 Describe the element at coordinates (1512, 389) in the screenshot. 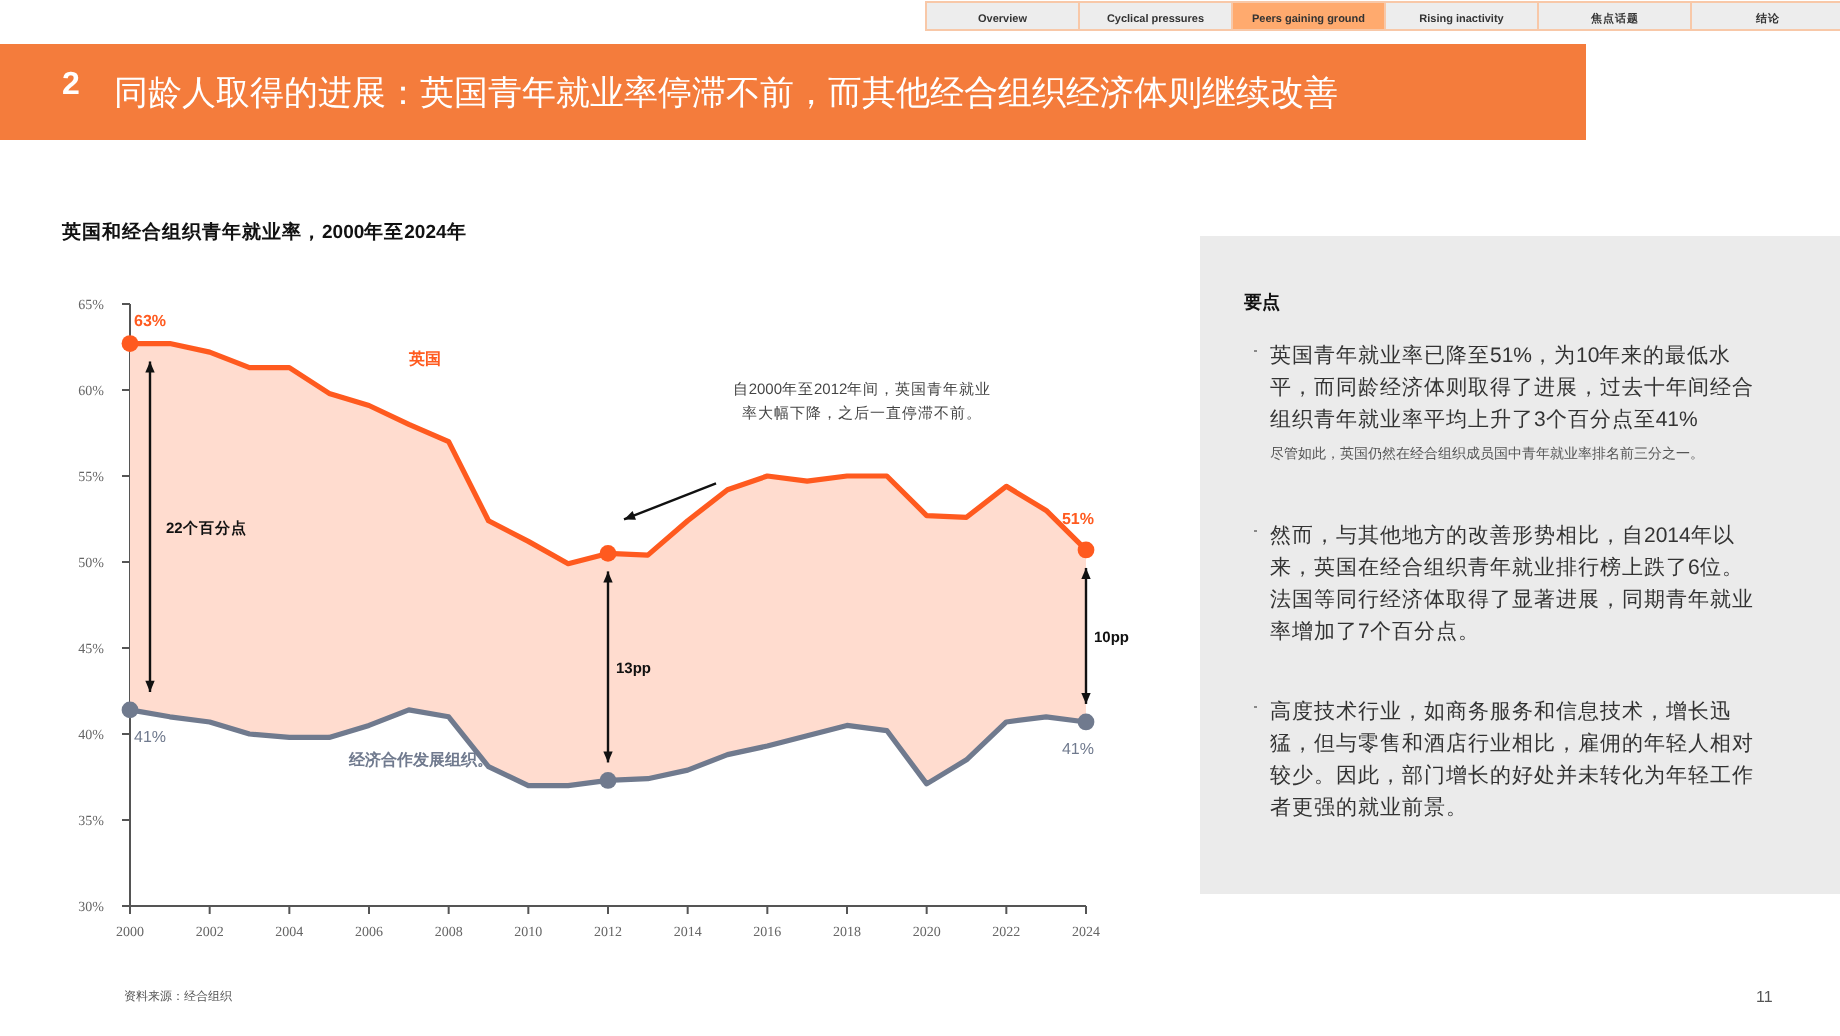

I see `text: 英国青年就业率已降至51%，为10年来的最低水平，而同龄经济体则取得了进展，过去十年间经合组织青年就业率平均上升了3个百分点至41%` at that location.